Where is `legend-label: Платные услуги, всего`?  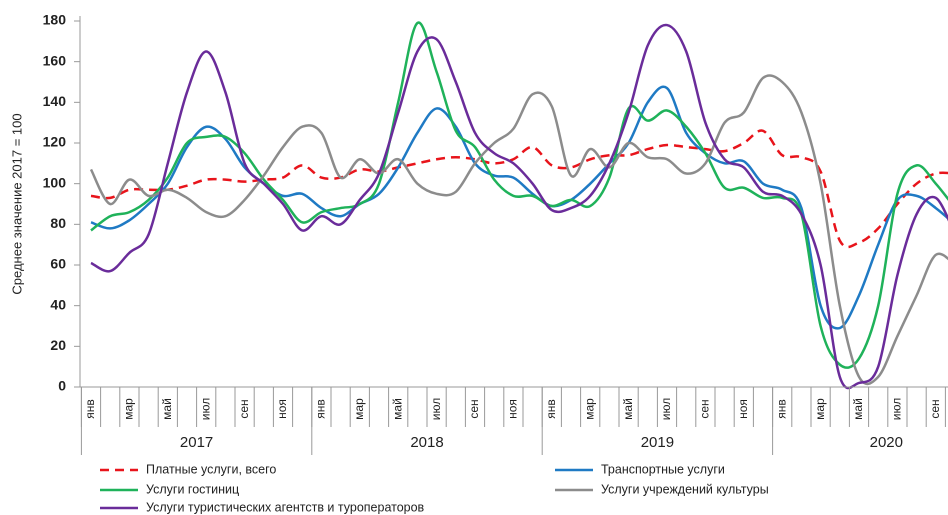
legend-label: Платные услуги, всего is located at coordinates (211, 469).